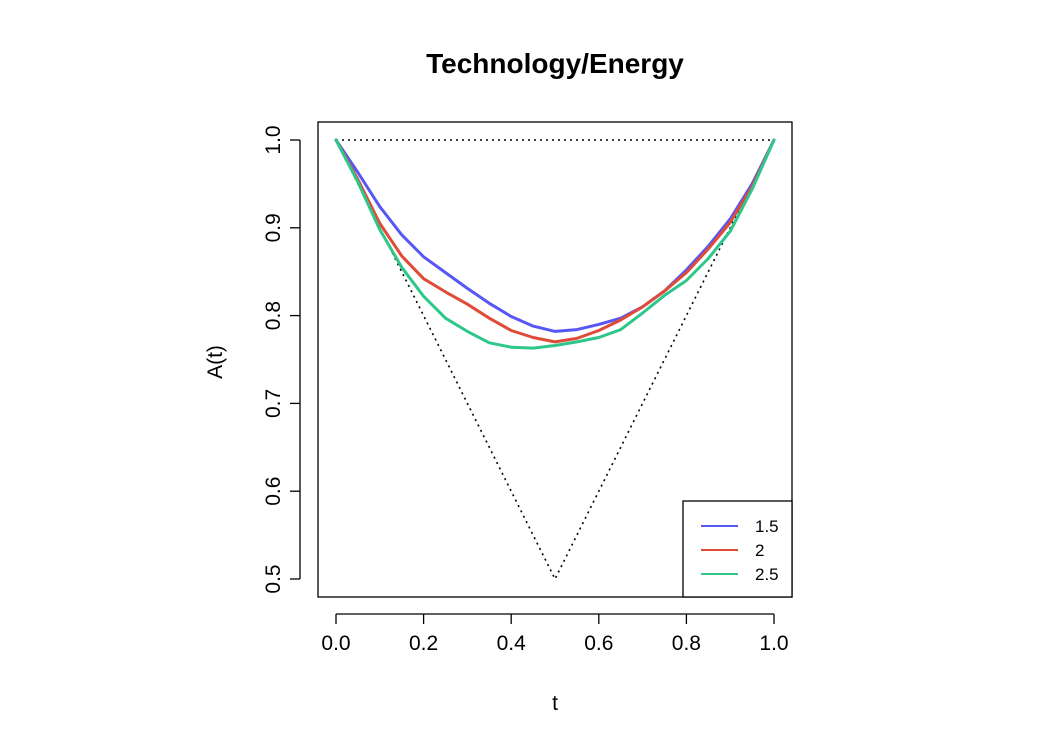  Describe the element at coordinates (555, 63) in the screenshot. I see `chart-title: Technology/Energy` at that location.